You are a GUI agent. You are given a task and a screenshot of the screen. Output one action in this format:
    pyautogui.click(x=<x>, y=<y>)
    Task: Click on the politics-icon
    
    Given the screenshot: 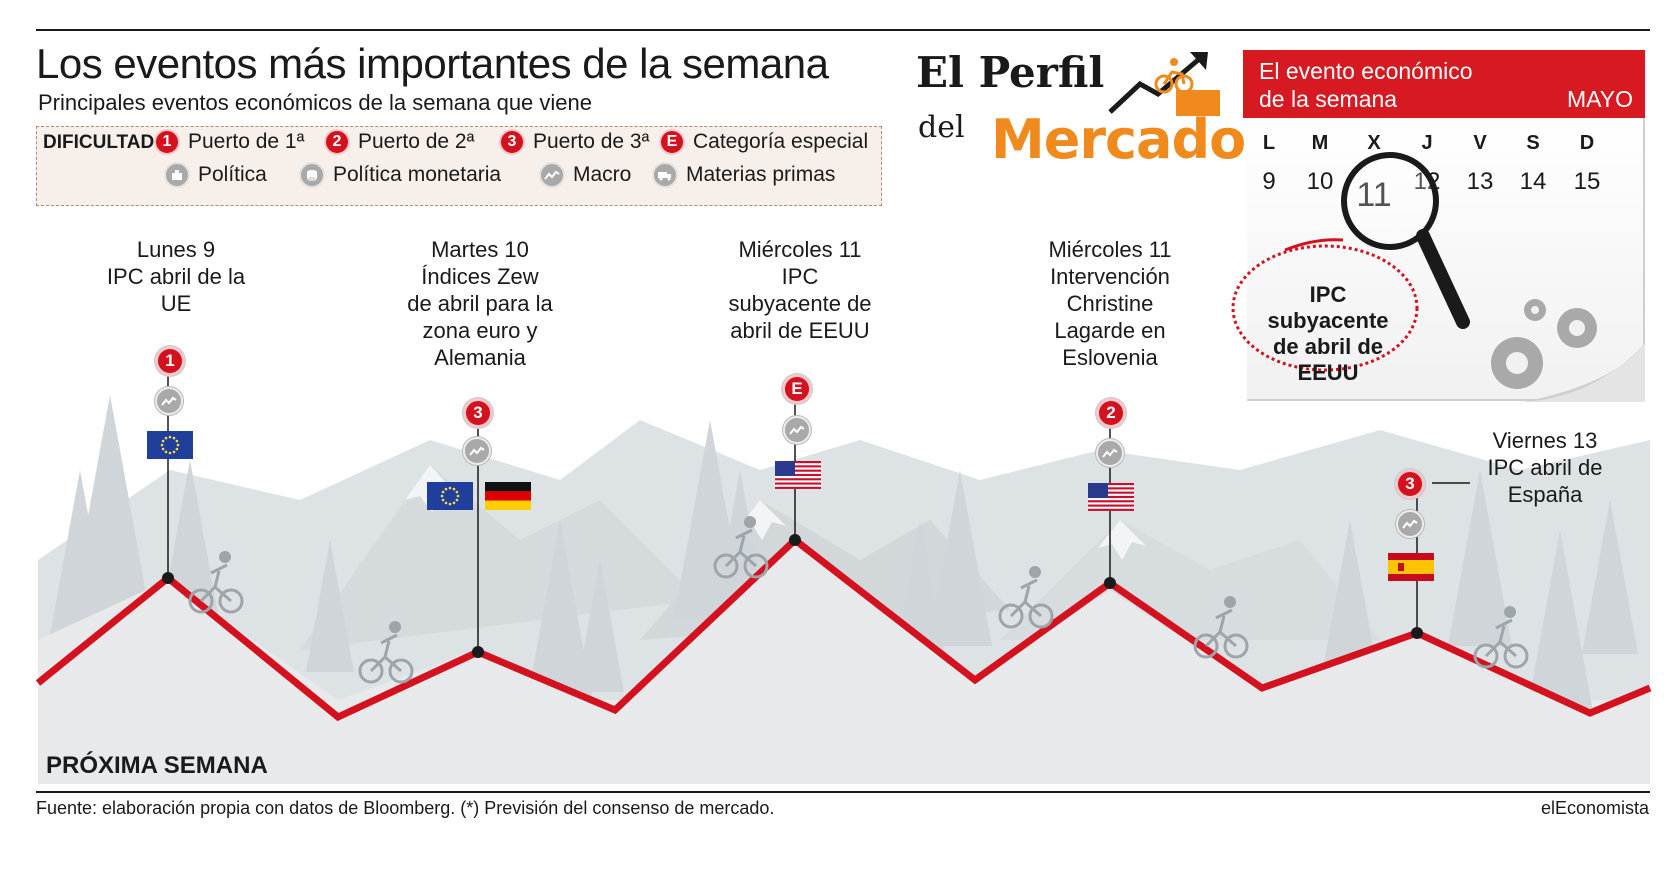 What is the action you would take?
    pyautogui.click(x=177, y=175)
    